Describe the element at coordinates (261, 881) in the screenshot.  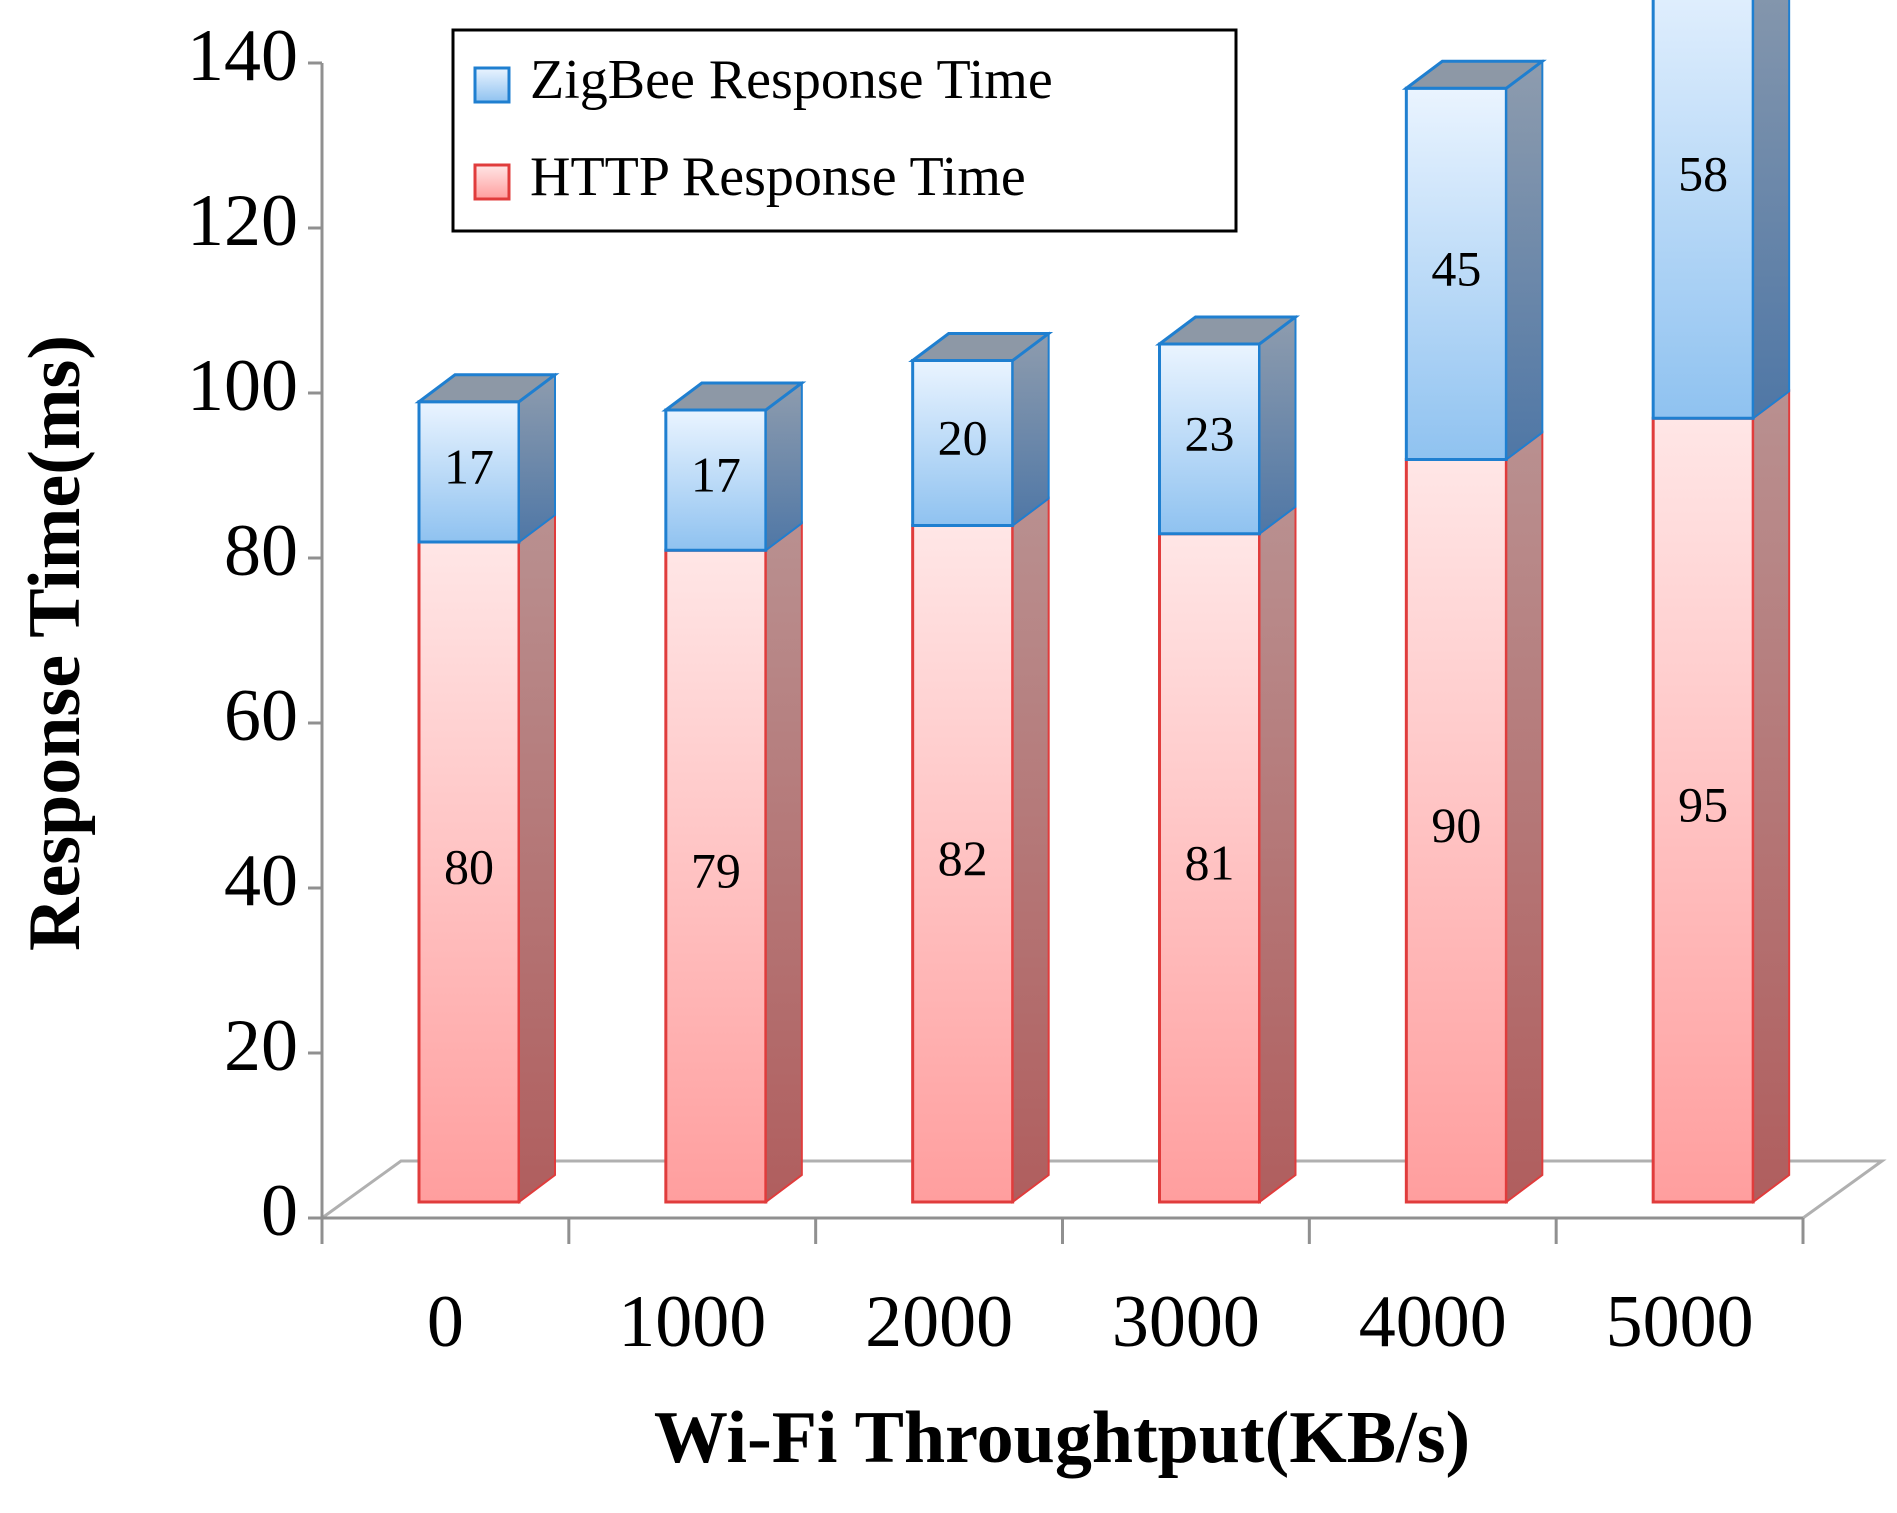
I see `y-tick-label: 40` at that location.